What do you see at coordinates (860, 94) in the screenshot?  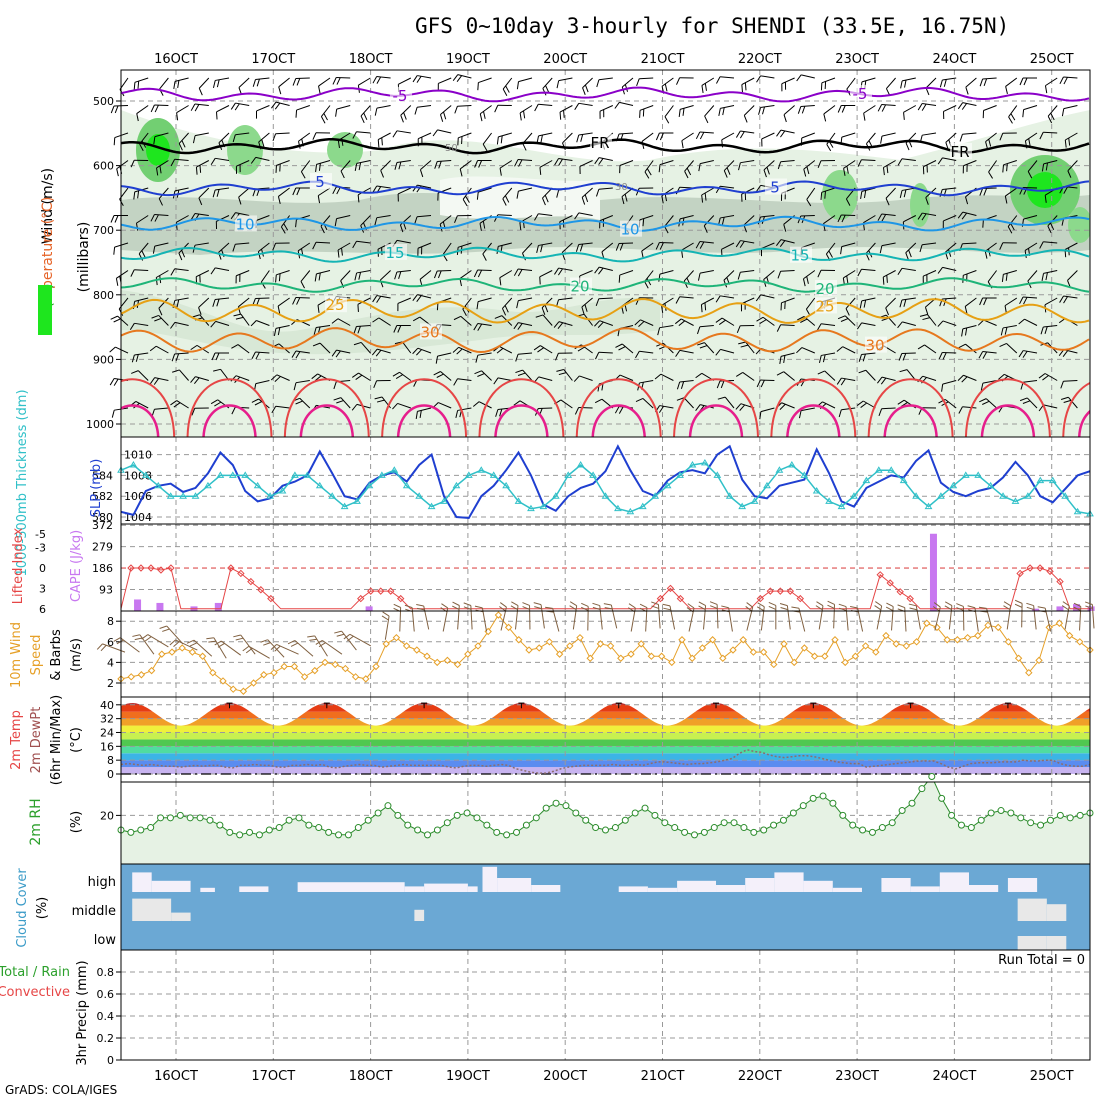 I see `contour-label: -5` at bounding box center [860, 94].